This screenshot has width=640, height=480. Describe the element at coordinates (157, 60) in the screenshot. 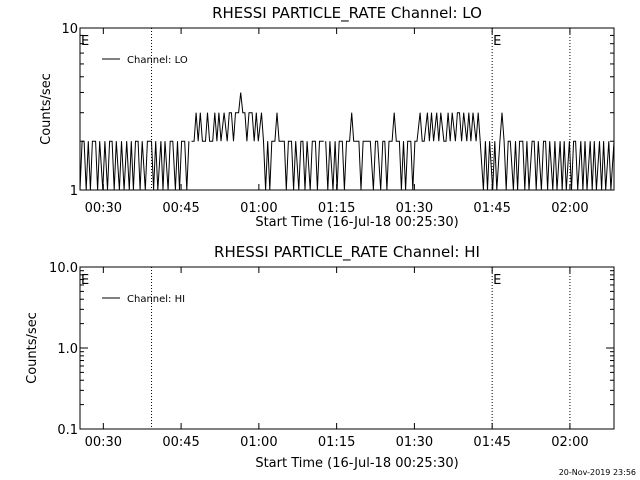

I see `legend-entry: Channel: LO` at that location.